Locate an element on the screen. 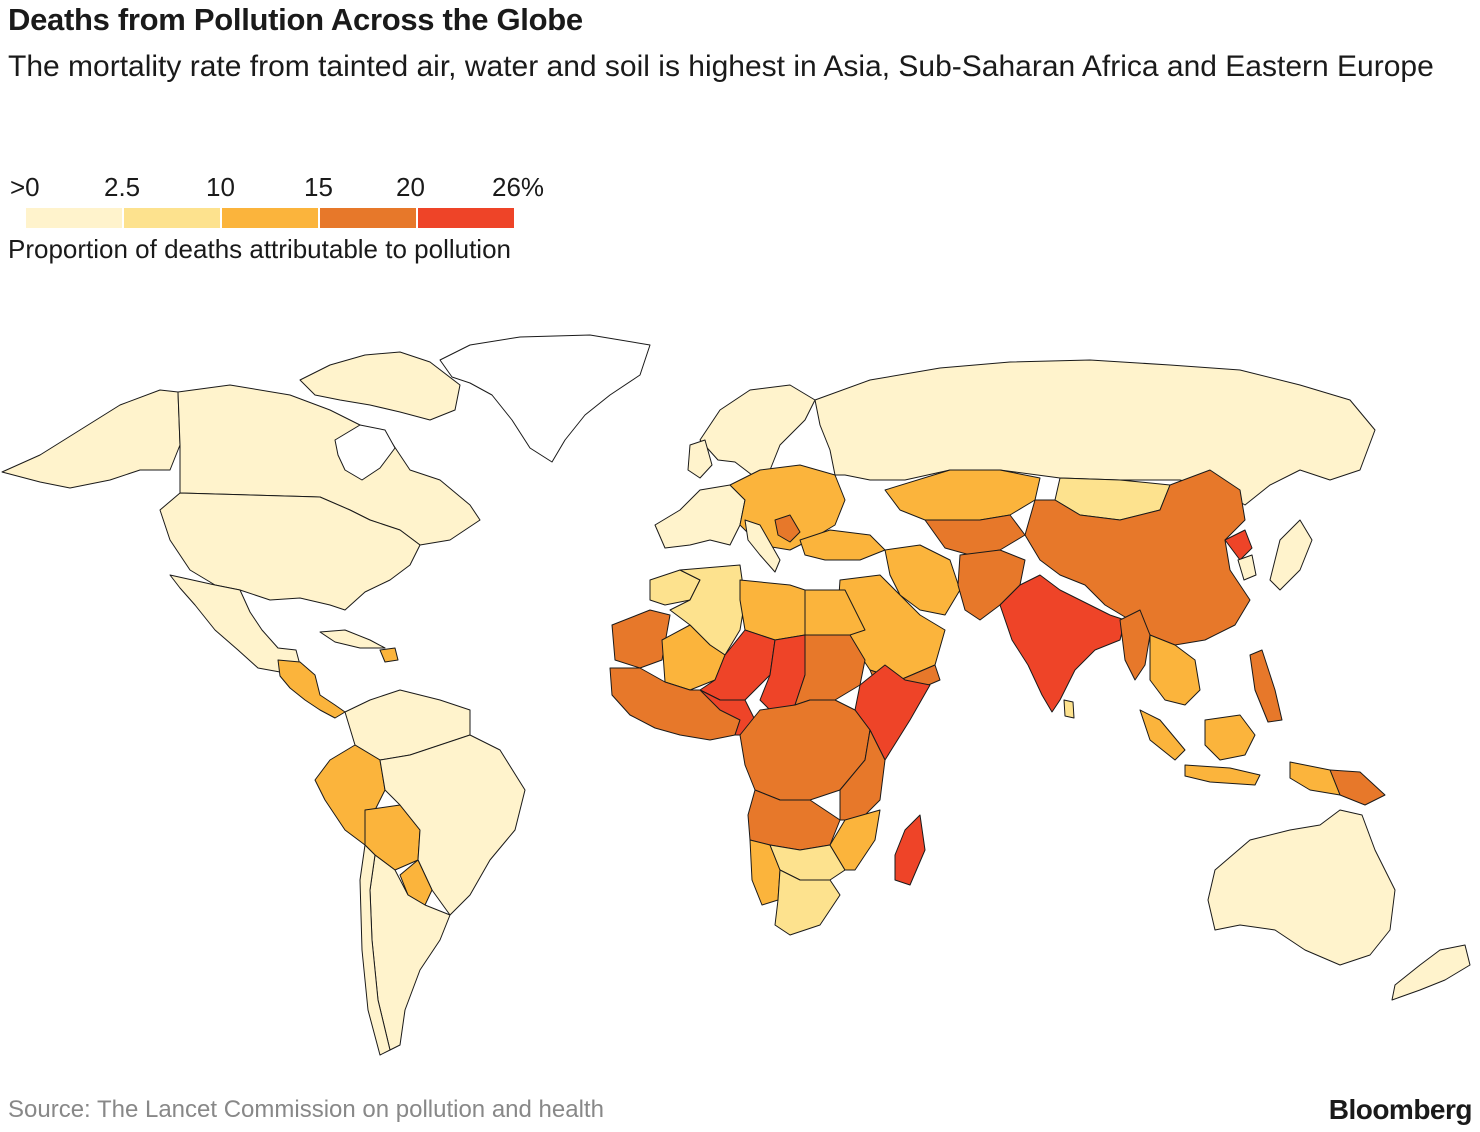 The height and width of the screenshot is (1132, 1480). region-libya is located at coordinates (772, 610).